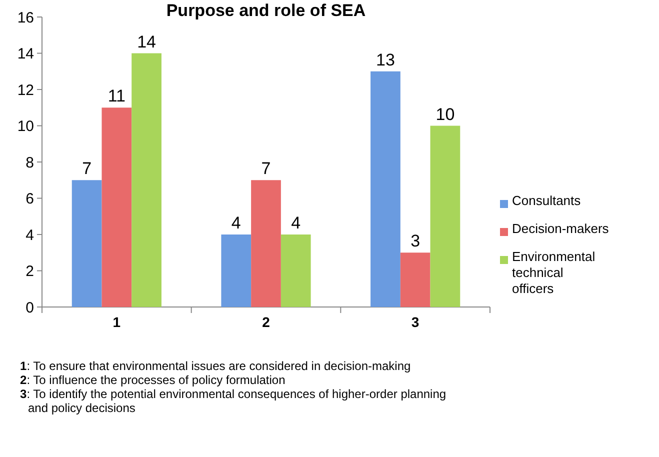 This screenshot has width=659, height=457. I want to click on y-tick-label: 6, so click(30, 199).